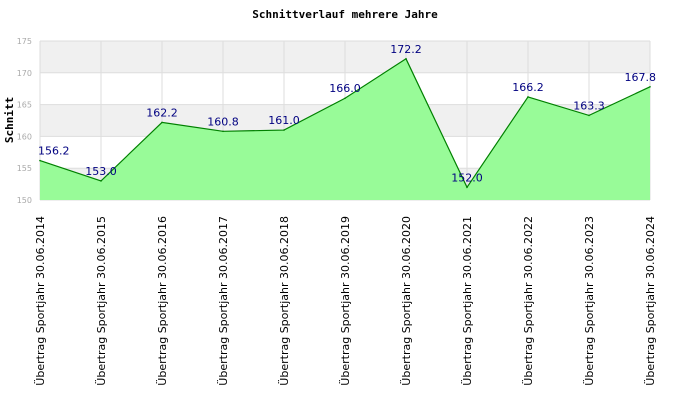  What do you see at coordinates (162, 301) in the screenshot?
I see `x-tick-label: Übertrag Sportjahr 30.06.2016` at bounding box center [162, 301].